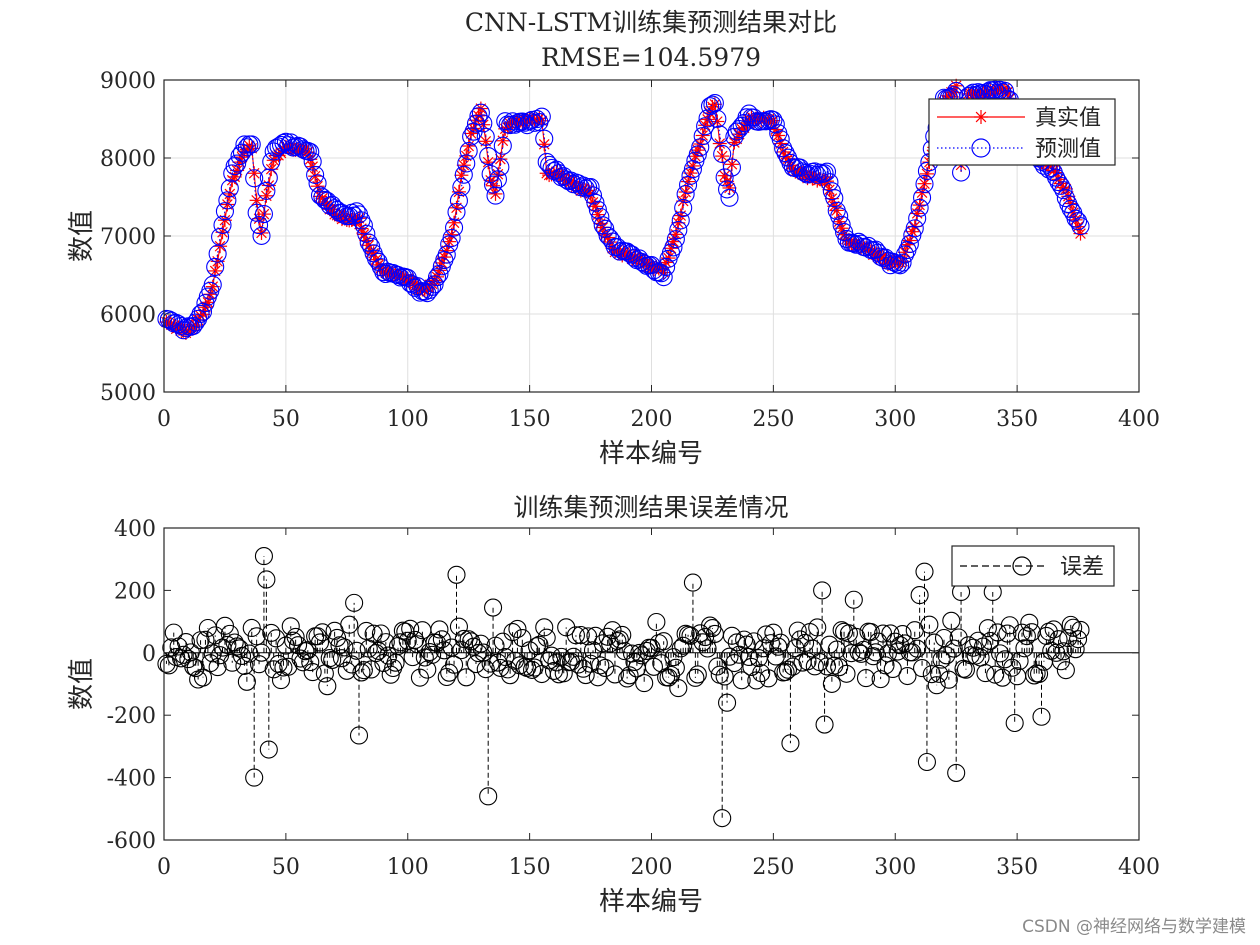 The width and height of the screenshot is (1260, 945). I want to click on chart2-xtick-label: 400, so click(1139, 867).